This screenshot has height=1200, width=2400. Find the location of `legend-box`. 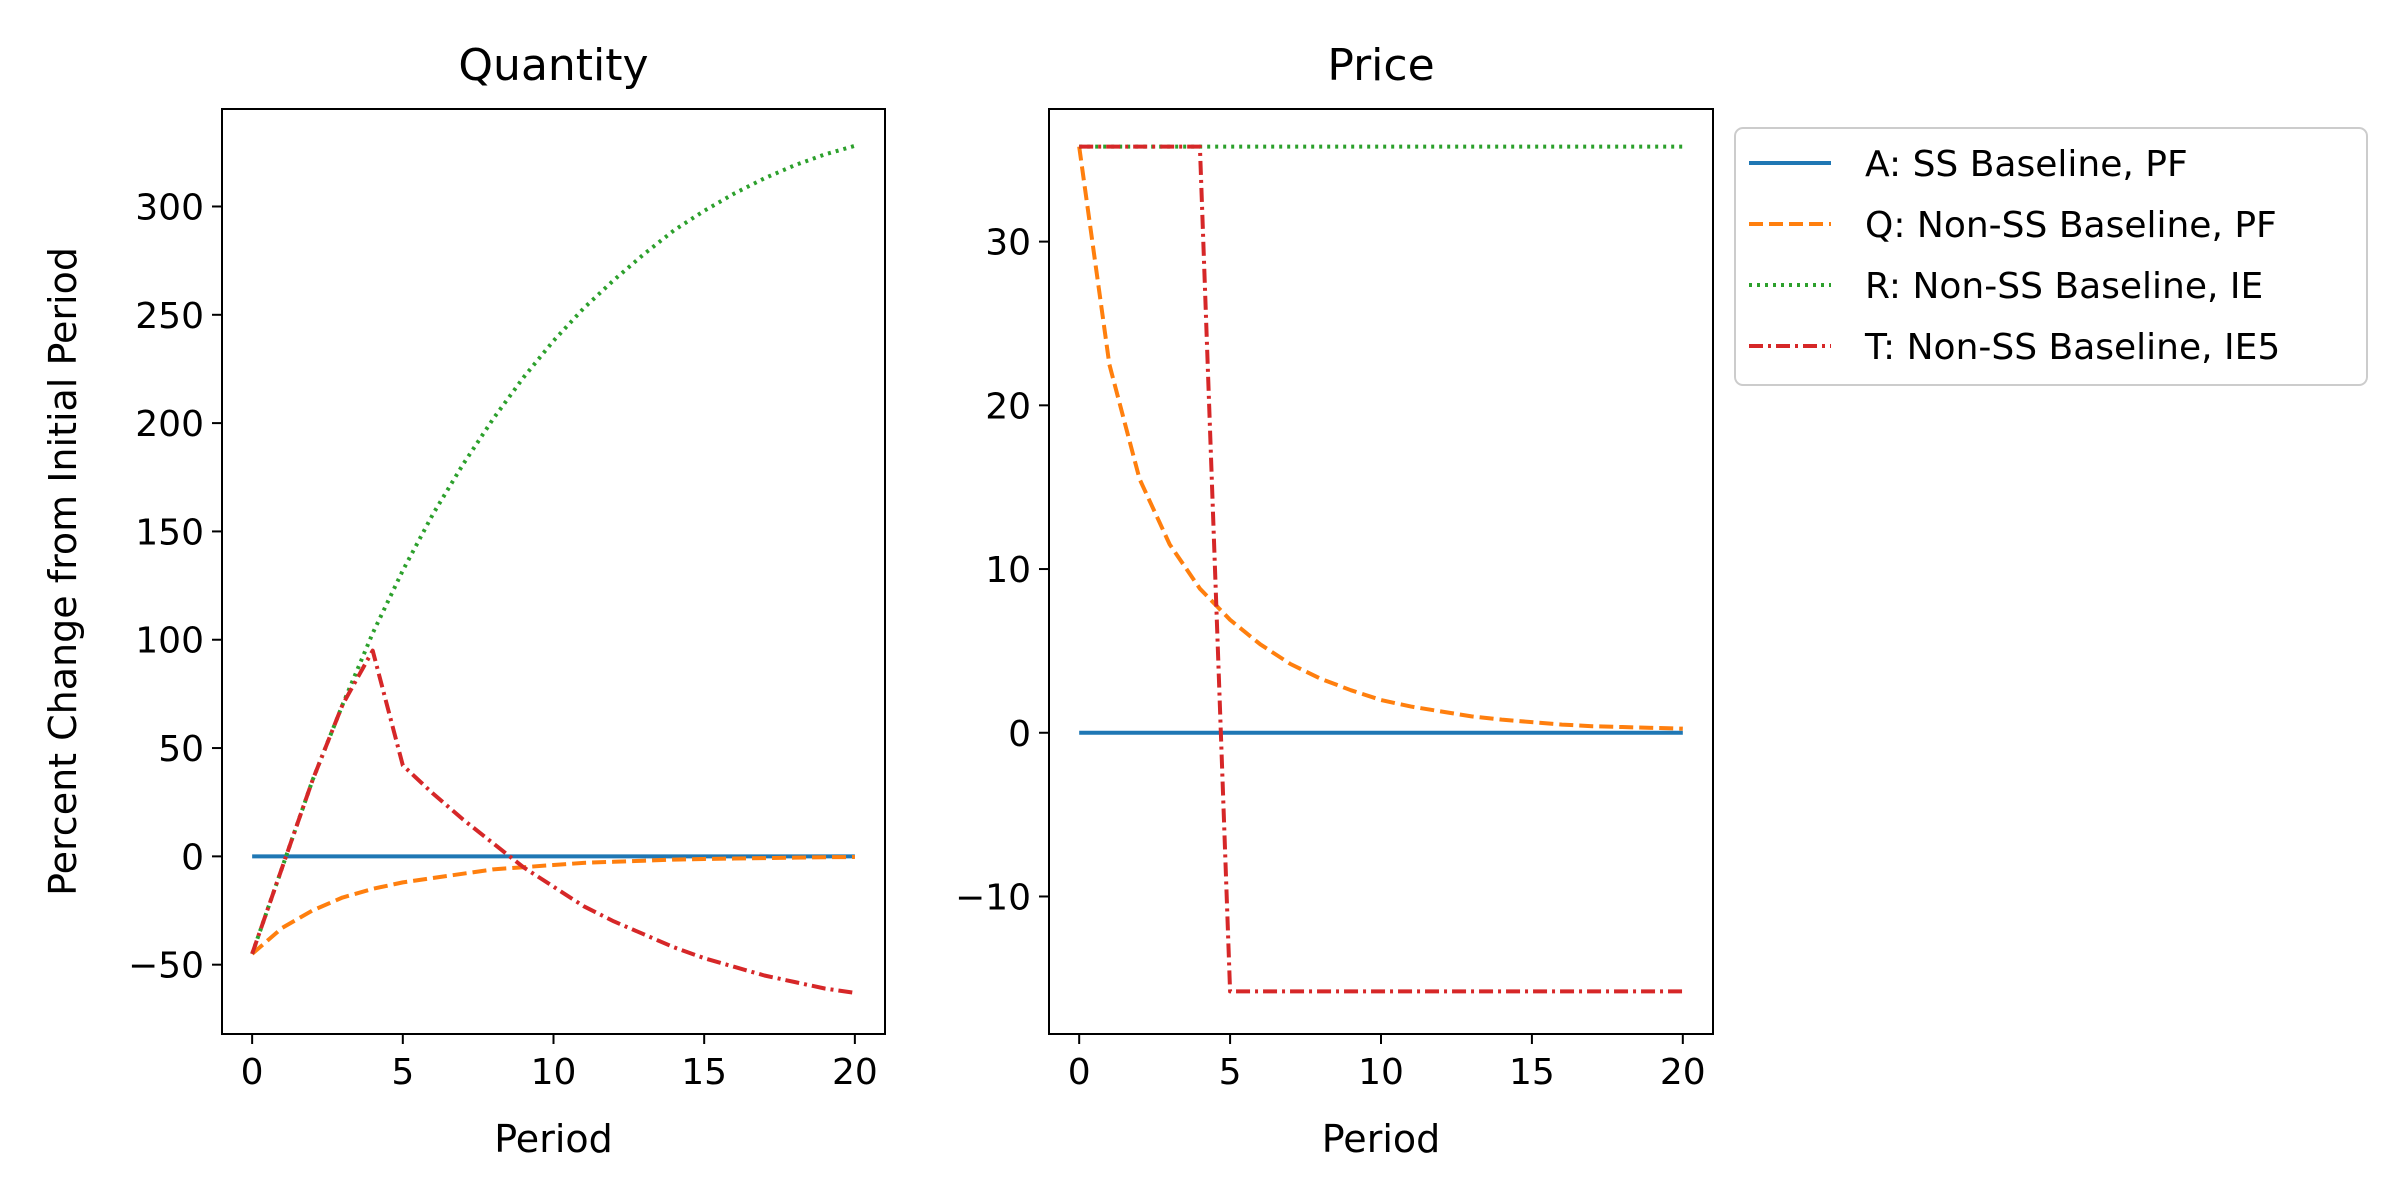

legend-box is located at coordinates (2051, 256).